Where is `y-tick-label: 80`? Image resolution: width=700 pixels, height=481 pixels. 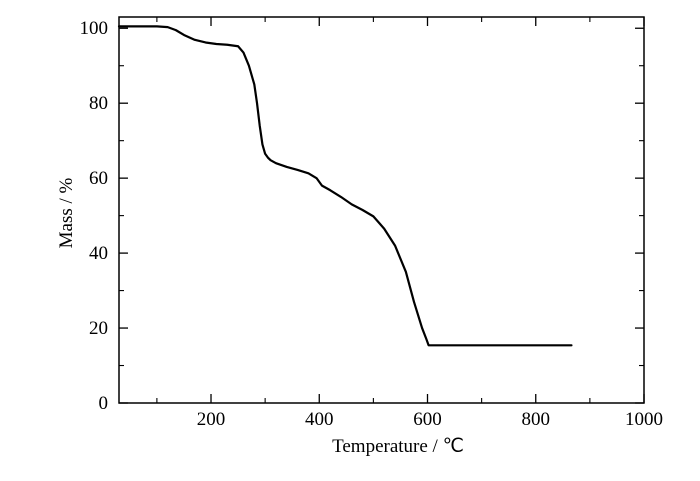
y-tick-label: 80 is located at coordinates (98, 103).